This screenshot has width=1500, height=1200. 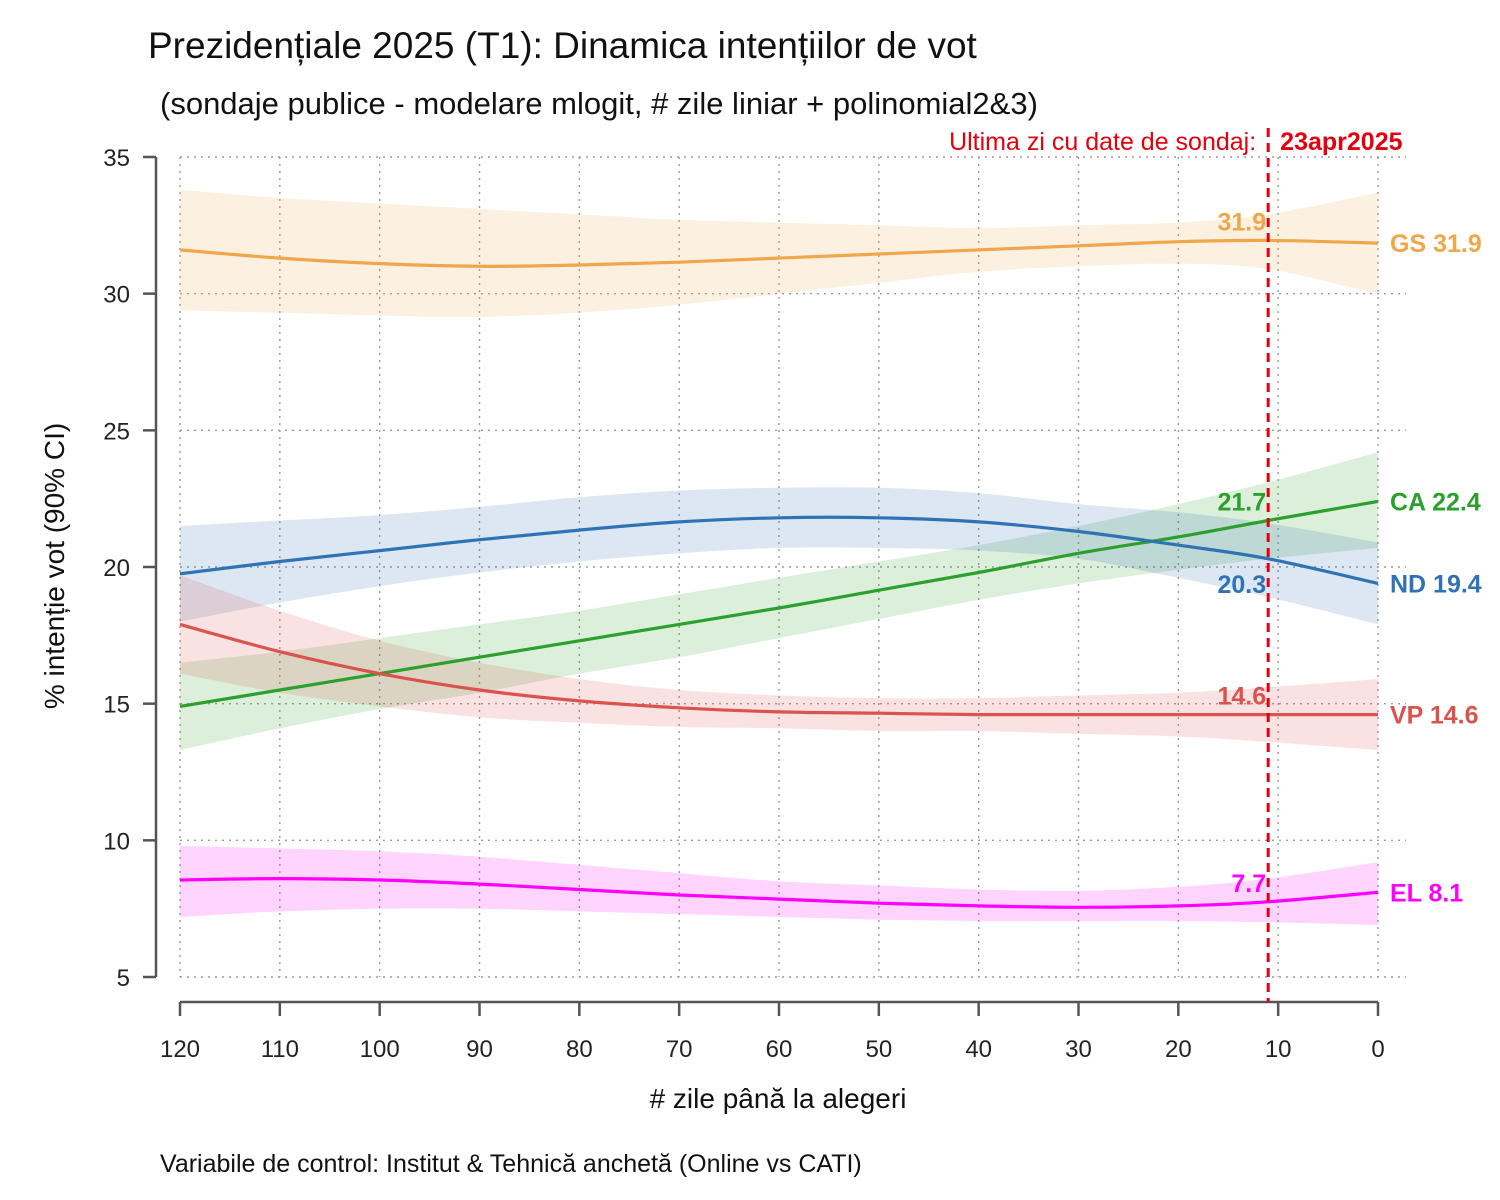 I want to click on x-tick-label: 80, so click(x=579, y=1049).